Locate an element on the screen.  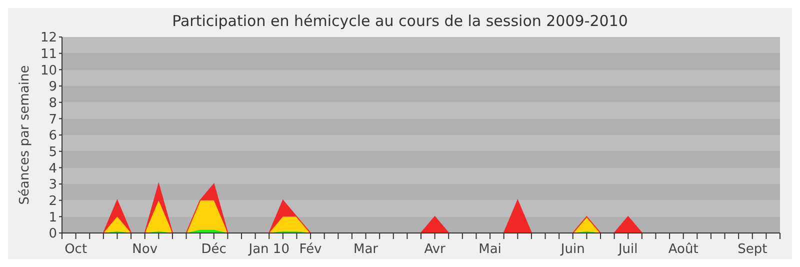
y-tick-label: 7 is located at coordinates (52, 120).